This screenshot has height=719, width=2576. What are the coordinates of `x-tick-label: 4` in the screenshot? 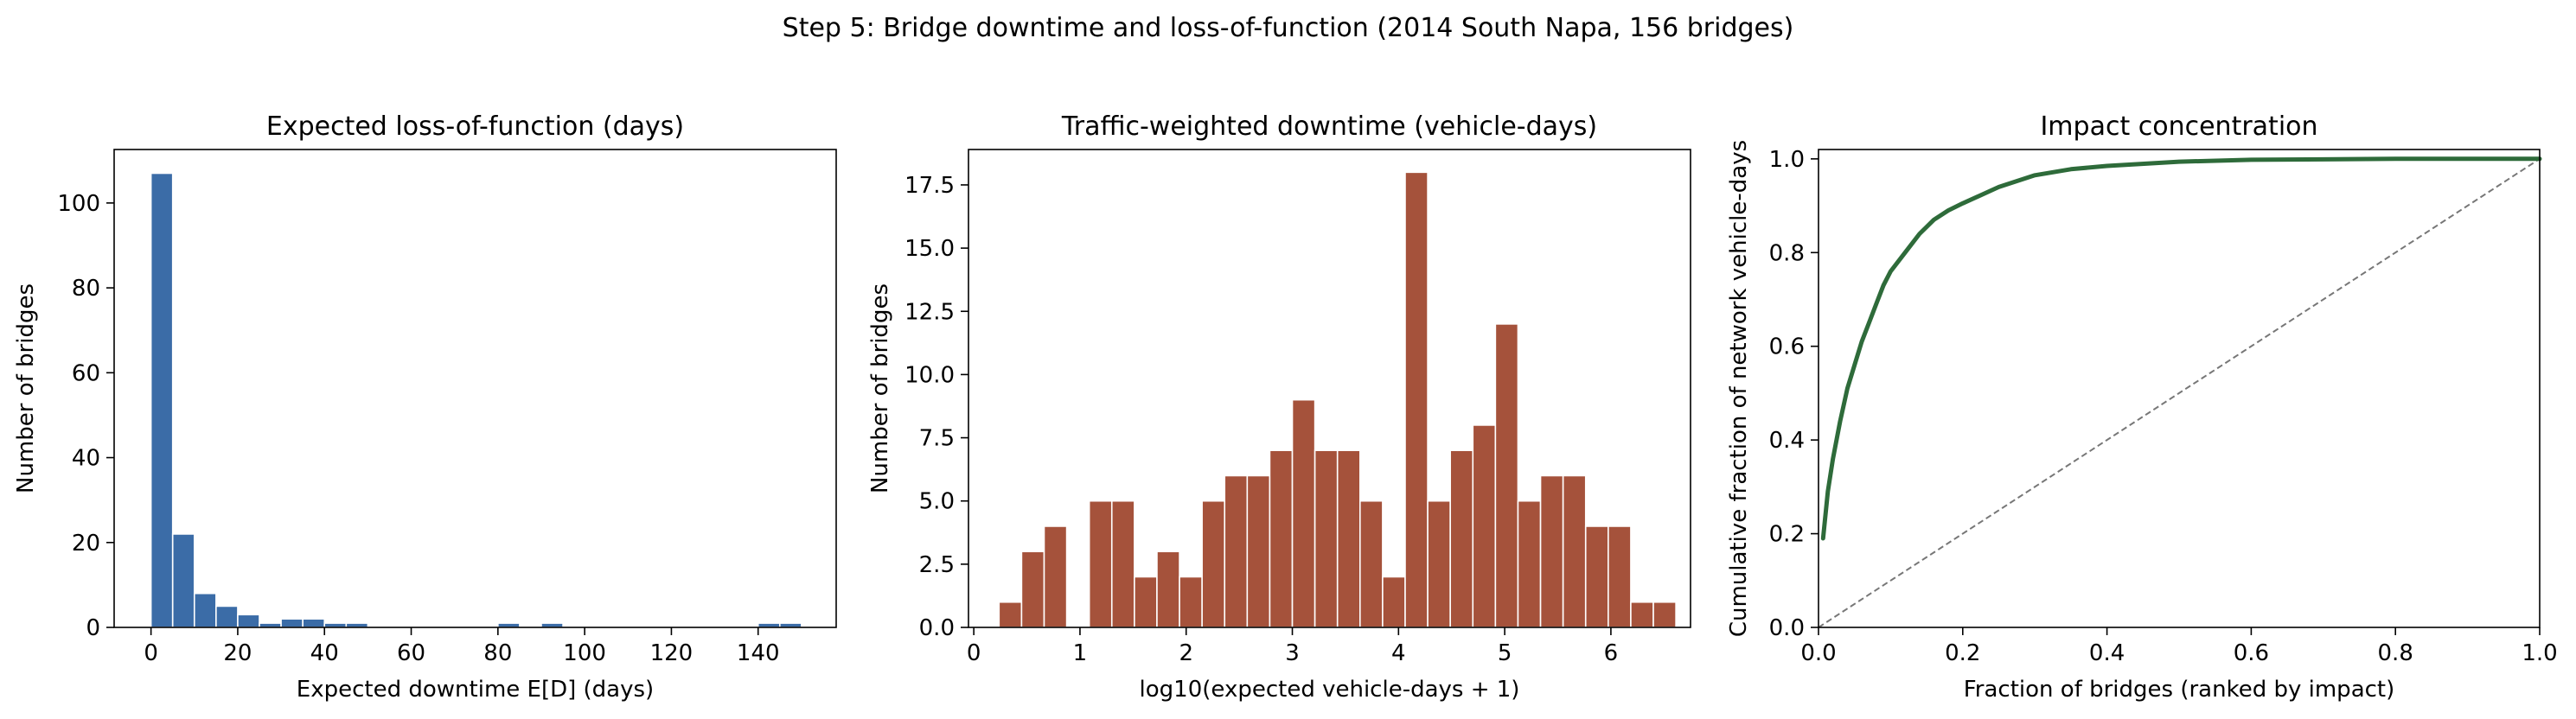 It's located at (1398, 653).